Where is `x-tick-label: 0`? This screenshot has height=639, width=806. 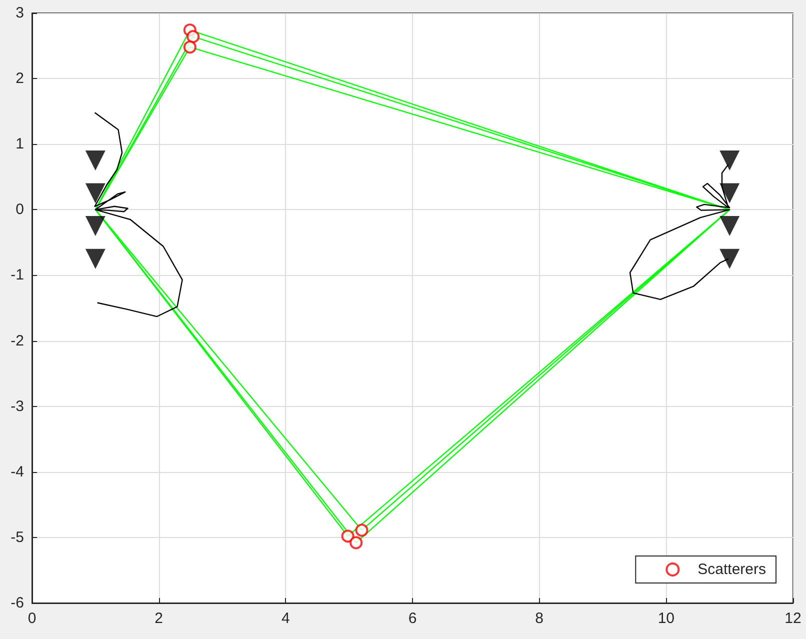
x-tick-label: 0 is located at coordinates (32, 618).